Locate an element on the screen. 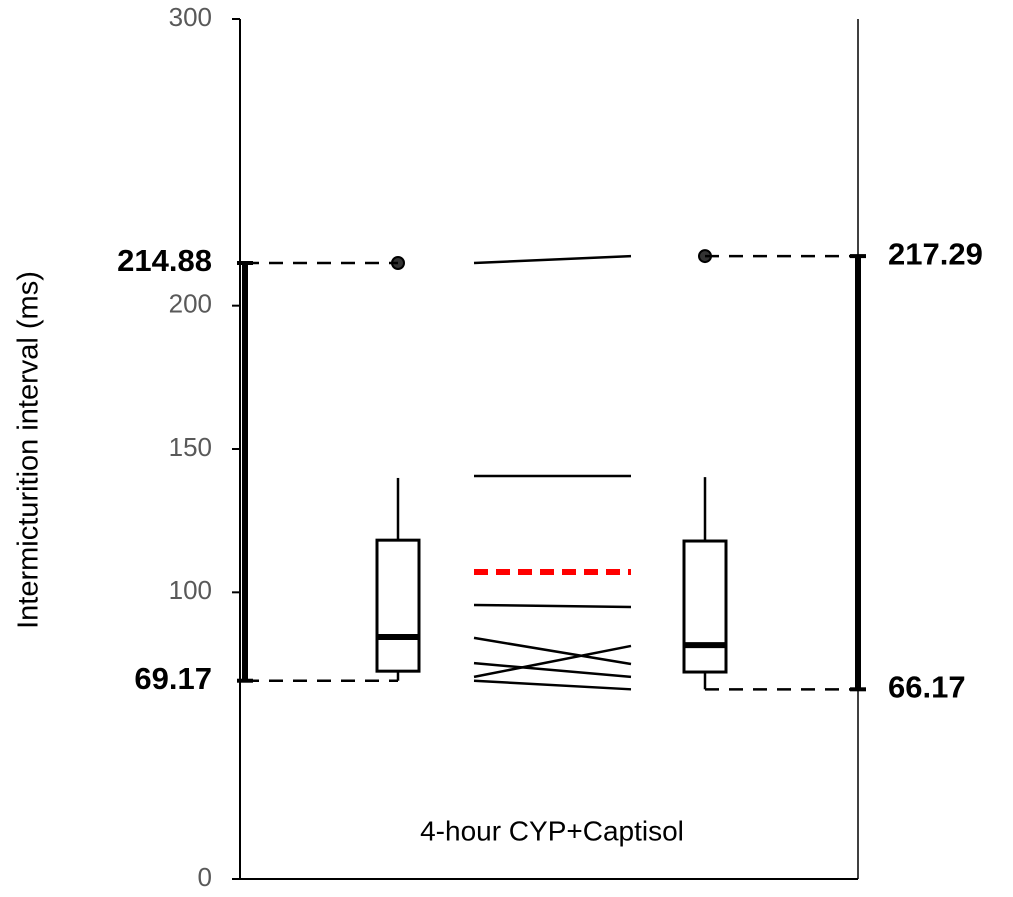  range-max-label: 214.88 is located at coordinates (164, 260).